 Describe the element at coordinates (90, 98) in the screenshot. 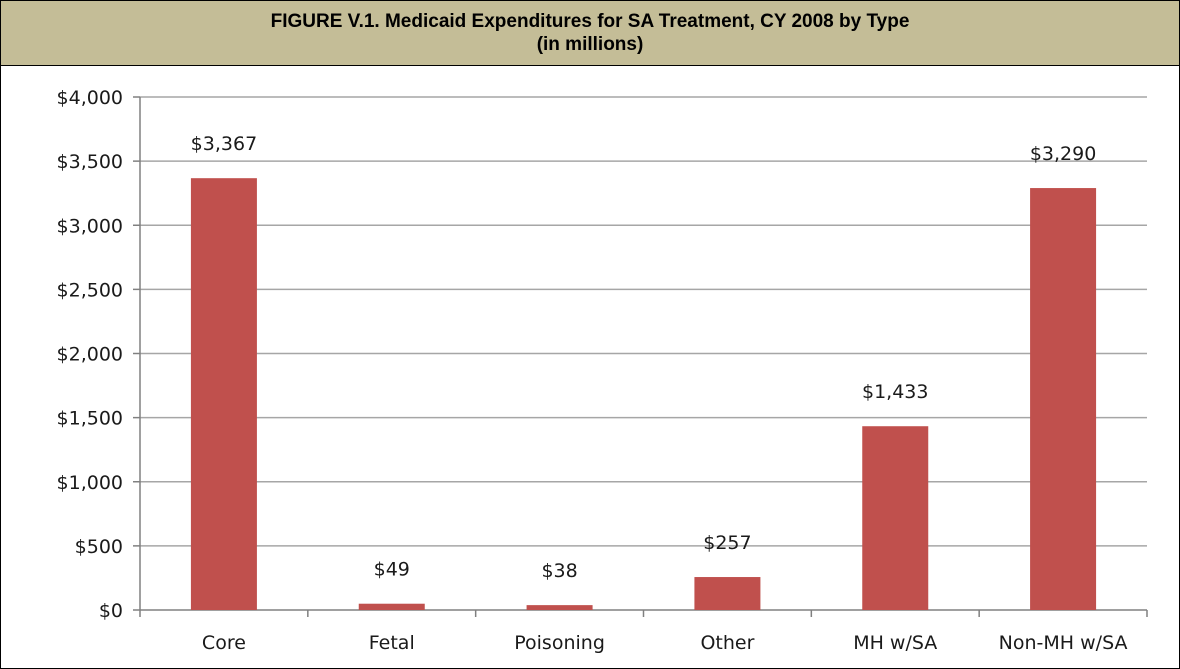

I see `y-tick-label: $4,000` at that location.